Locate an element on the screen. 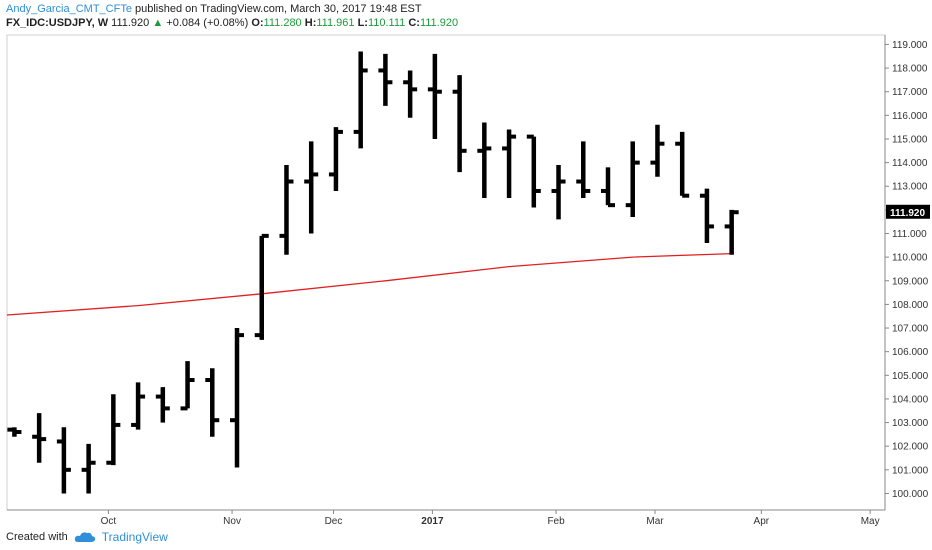  y-tick-label: 107.000 is located at coordinates (910, 329).